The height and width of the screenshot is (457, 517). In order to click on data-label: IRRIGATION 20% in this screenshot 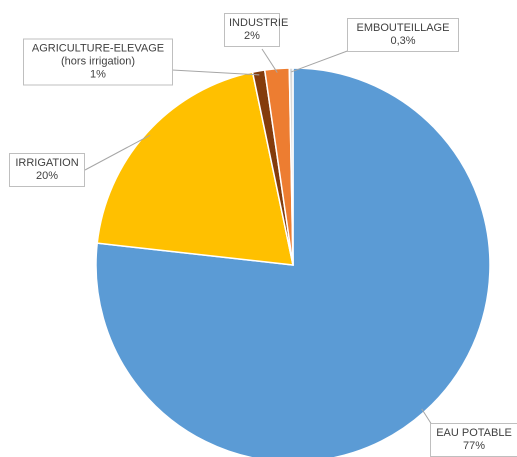, I will do `click(47, 170)`.